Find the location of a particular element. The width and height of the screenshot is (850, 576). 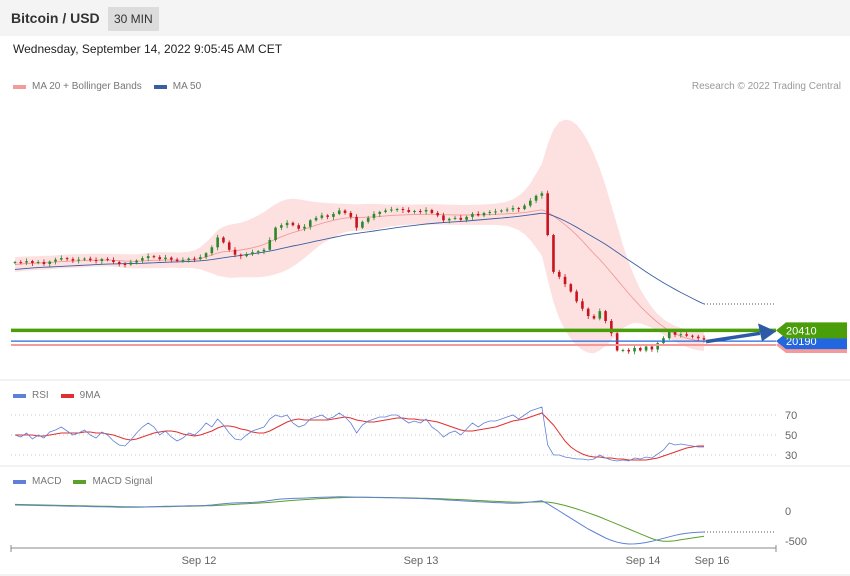

legend-label-macd: MACD is located at coordinates (47, 481).